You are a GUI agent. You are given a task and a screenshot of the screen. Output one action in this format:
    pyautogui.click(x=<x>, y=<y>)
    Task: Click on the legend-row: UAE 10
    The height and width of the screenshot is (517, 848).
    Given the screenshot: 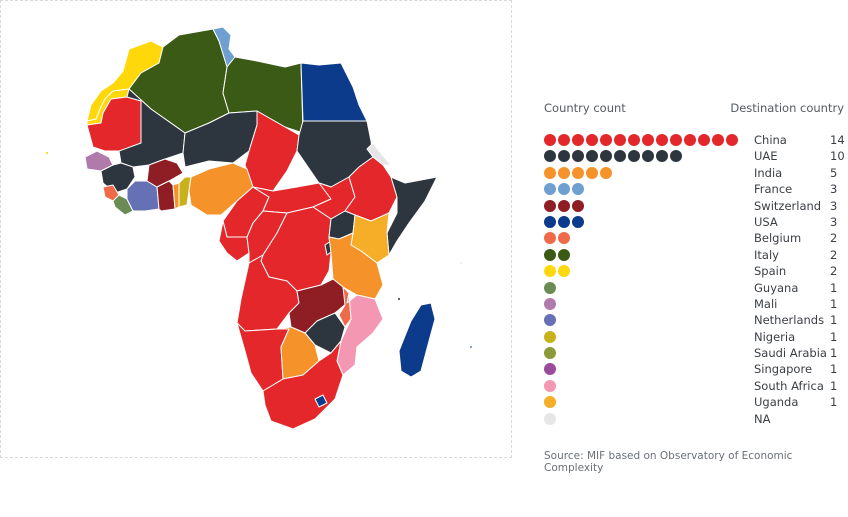 What is the action you would take?
    pyautogui.click(x=694, y=156)
    